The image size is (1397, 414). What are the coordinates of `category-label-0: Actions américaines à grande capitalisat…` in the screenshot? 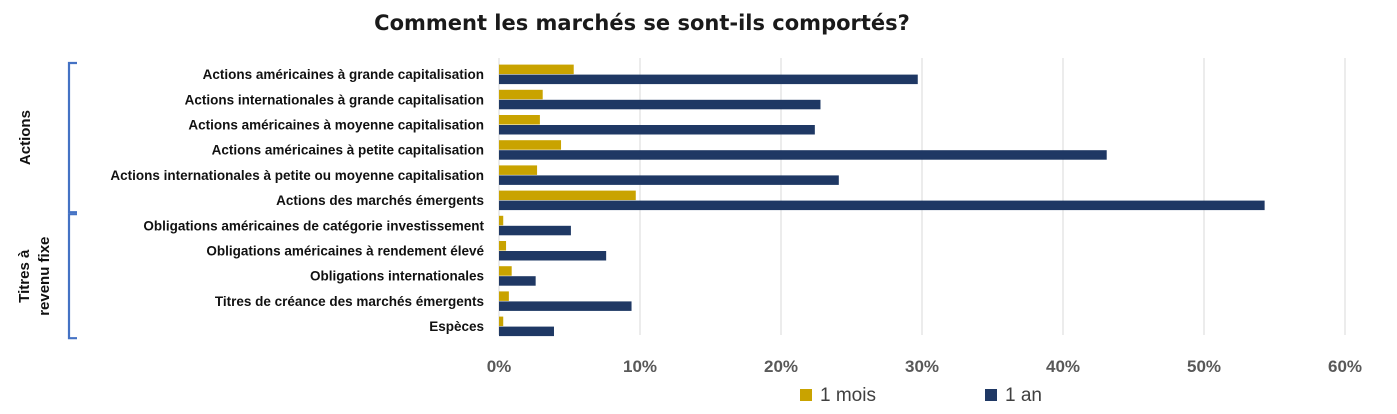 It's located at (343, 74).